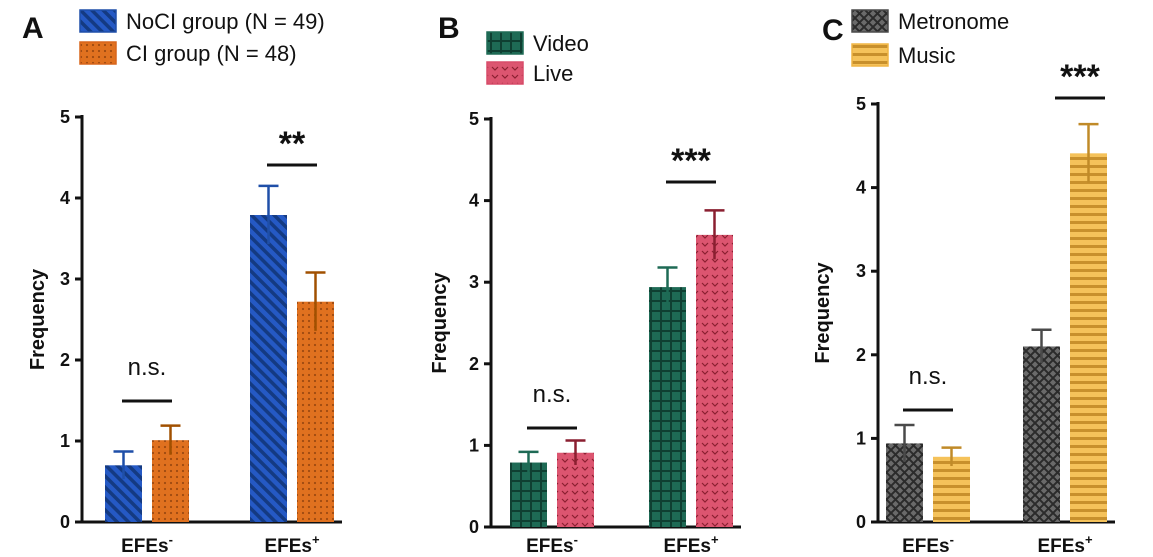  What do you see at coordinates (225, 21) in the screenshot?
I see `legend-label: NoCI group (N = 49)` at bounding box center [225, 21].